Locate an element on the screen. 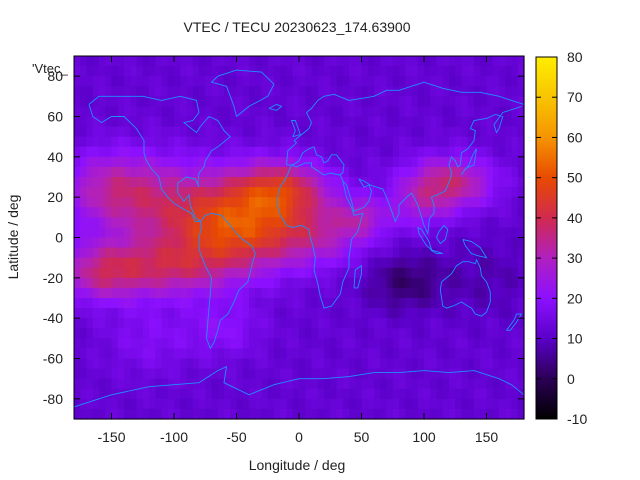  y-tick-label: -20 is located at coordinates (53, 278).